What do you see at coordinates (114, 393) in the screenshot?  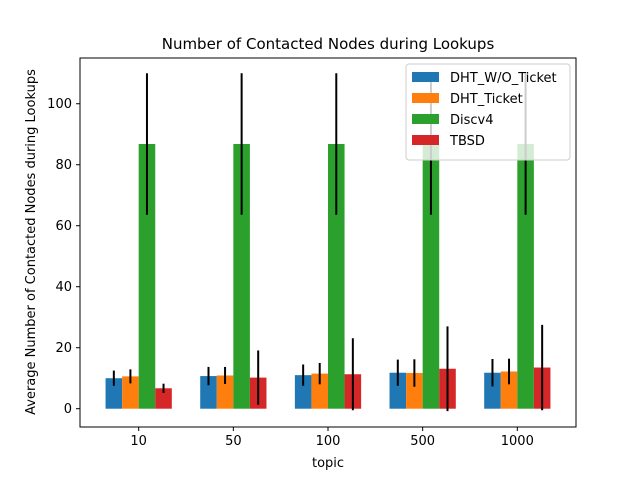 I see `bar-DHT_W/O_Ticket-10` at bounding box center [114, 393].